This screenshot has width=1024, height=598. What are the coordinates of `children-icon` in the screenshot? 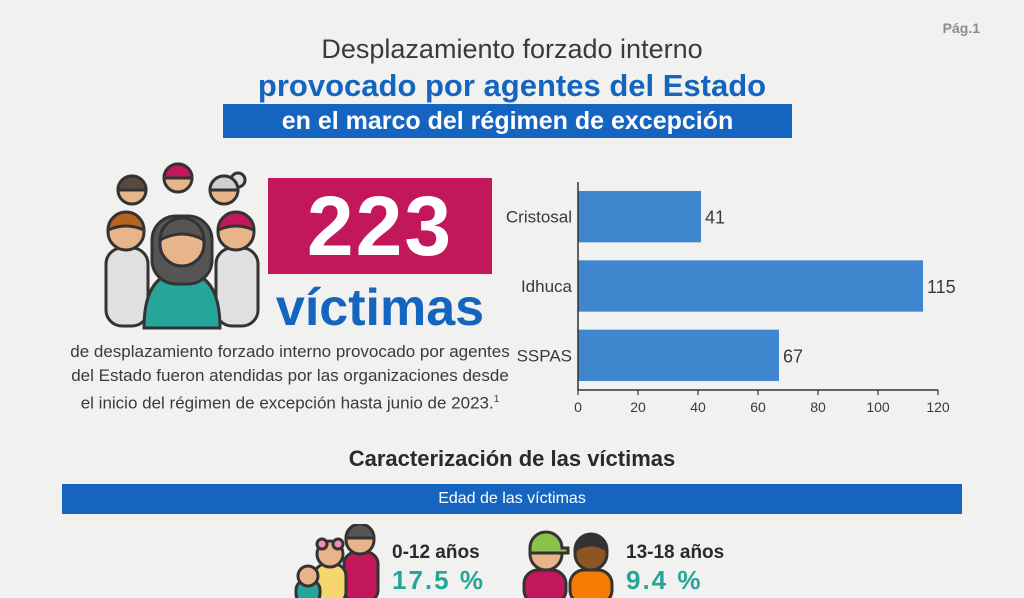 It's located at (337, 561).